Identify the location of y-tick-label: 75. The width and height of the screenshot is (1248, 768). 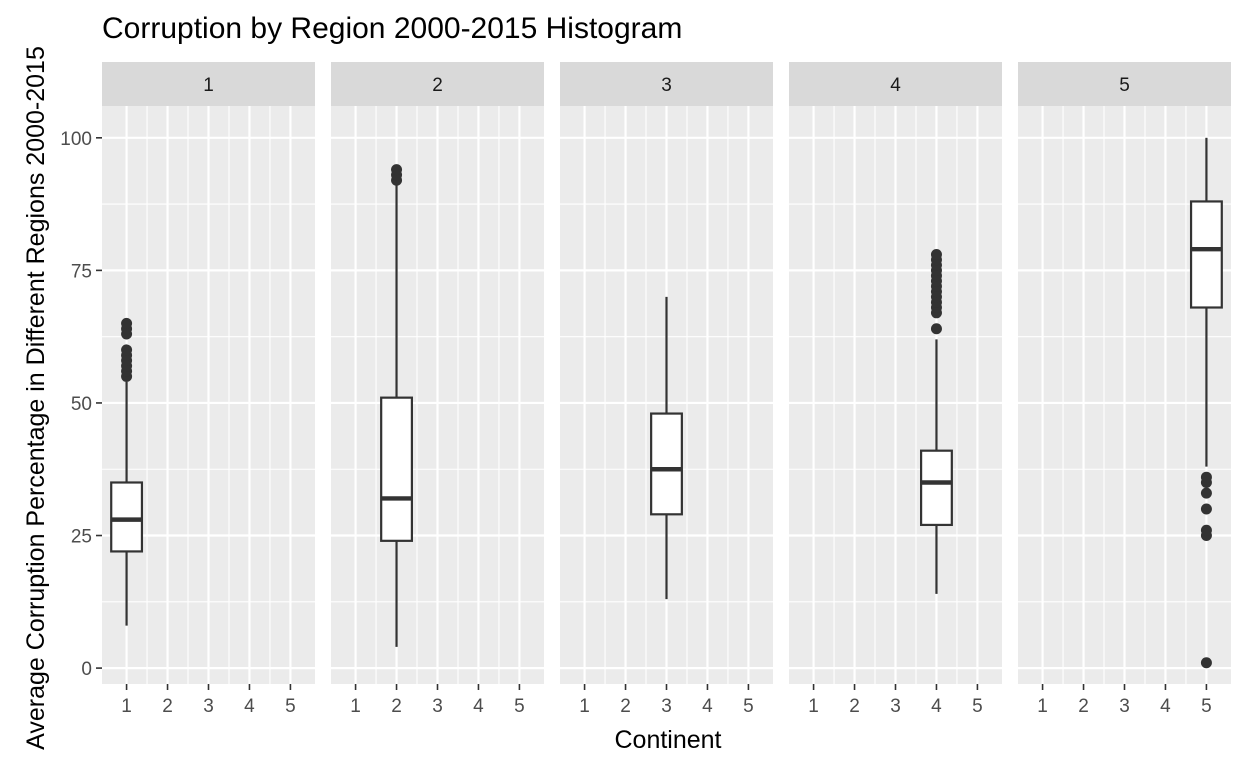
(81, 271).